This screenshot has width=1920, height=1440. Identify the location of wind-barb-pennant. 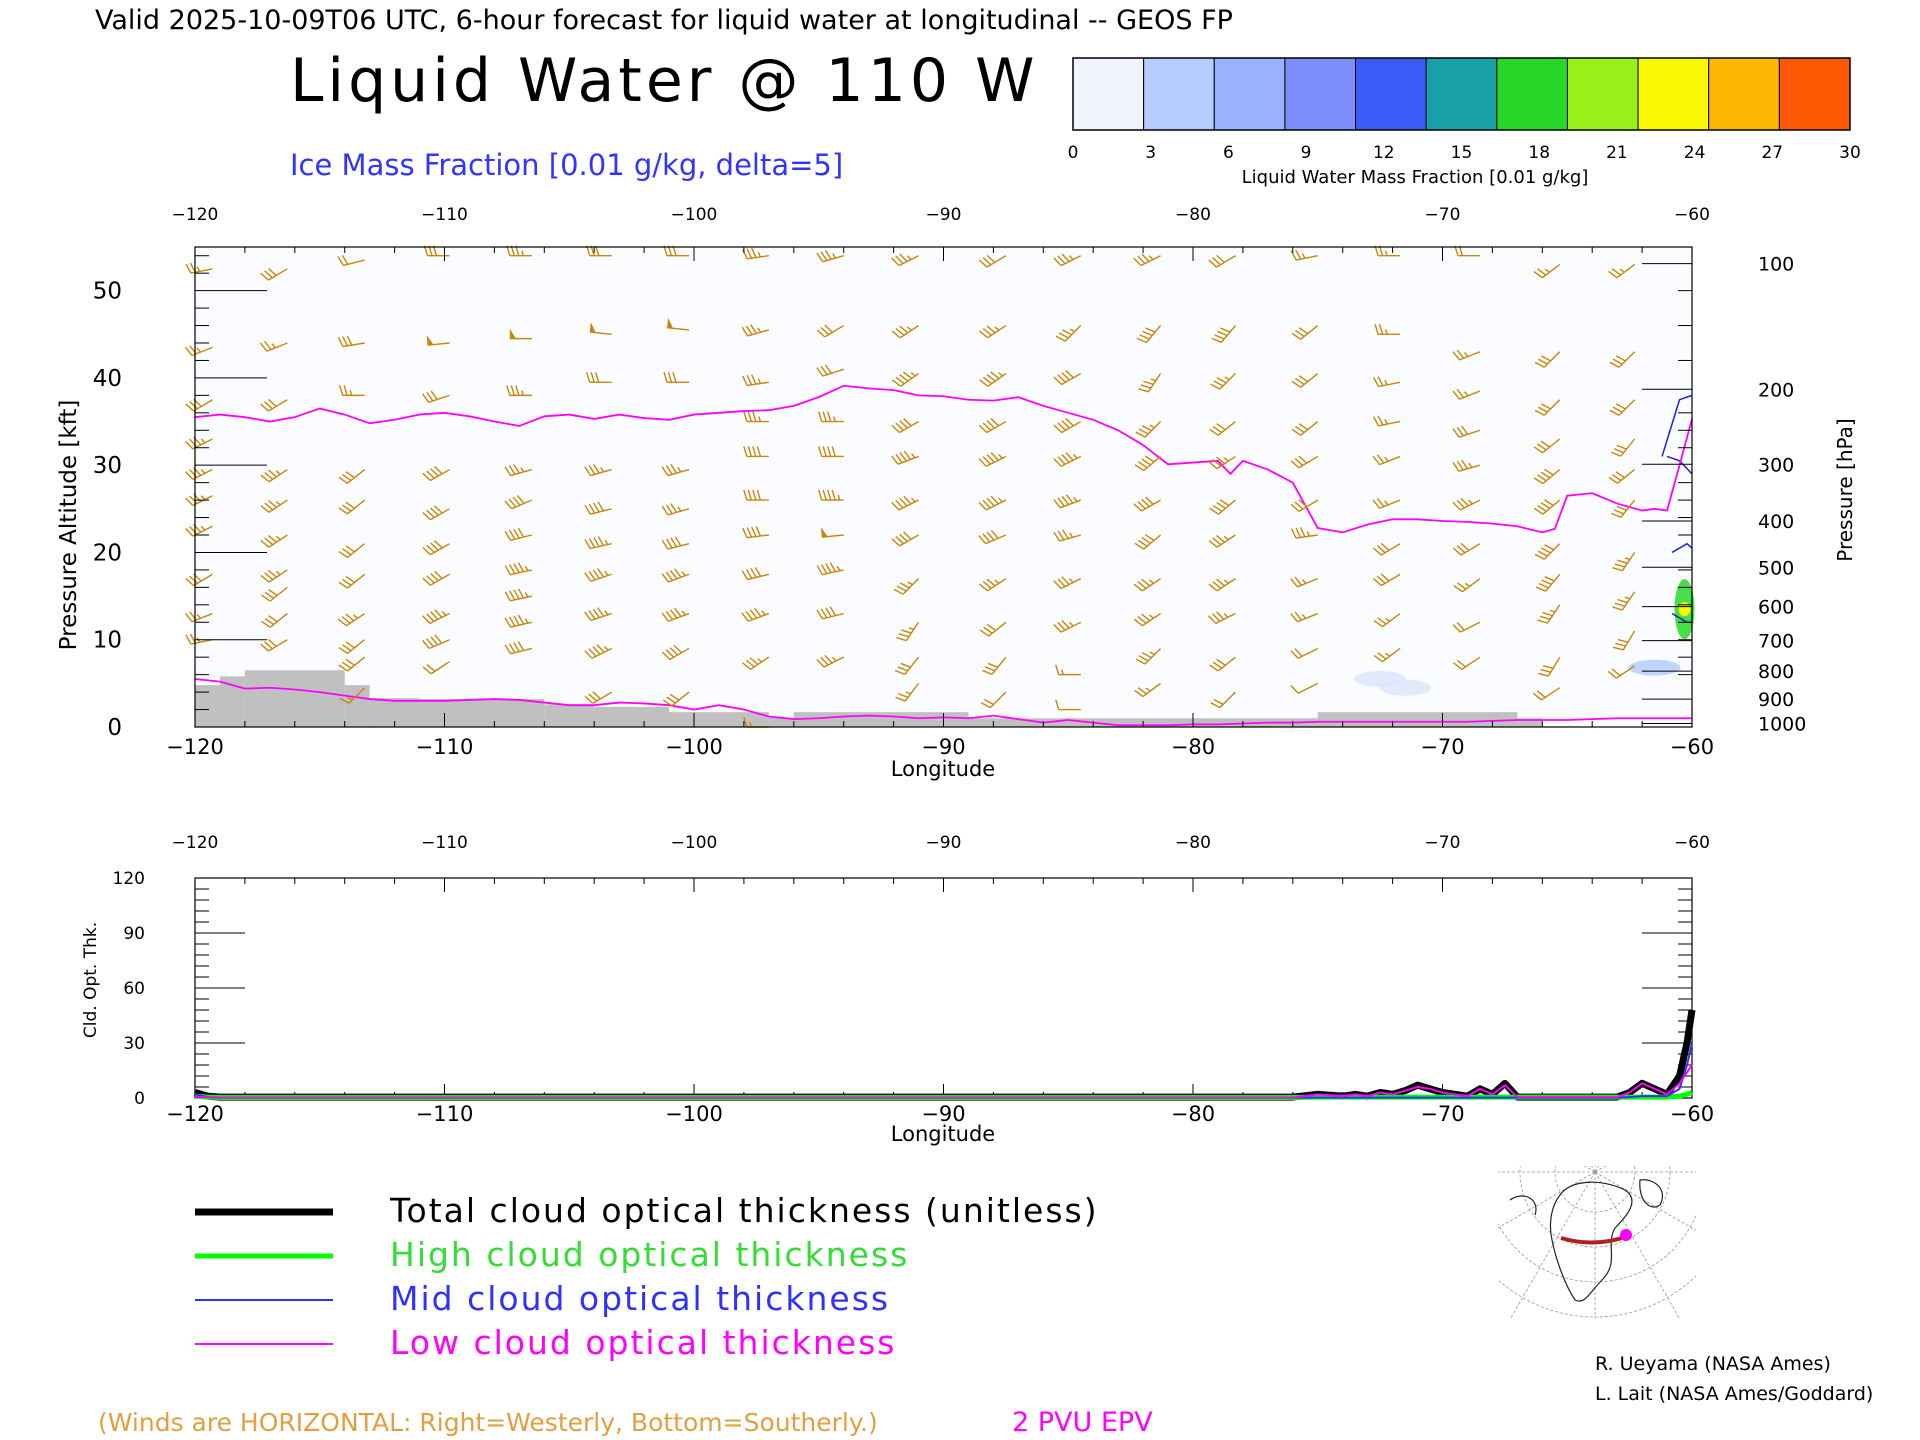
(670, 323).